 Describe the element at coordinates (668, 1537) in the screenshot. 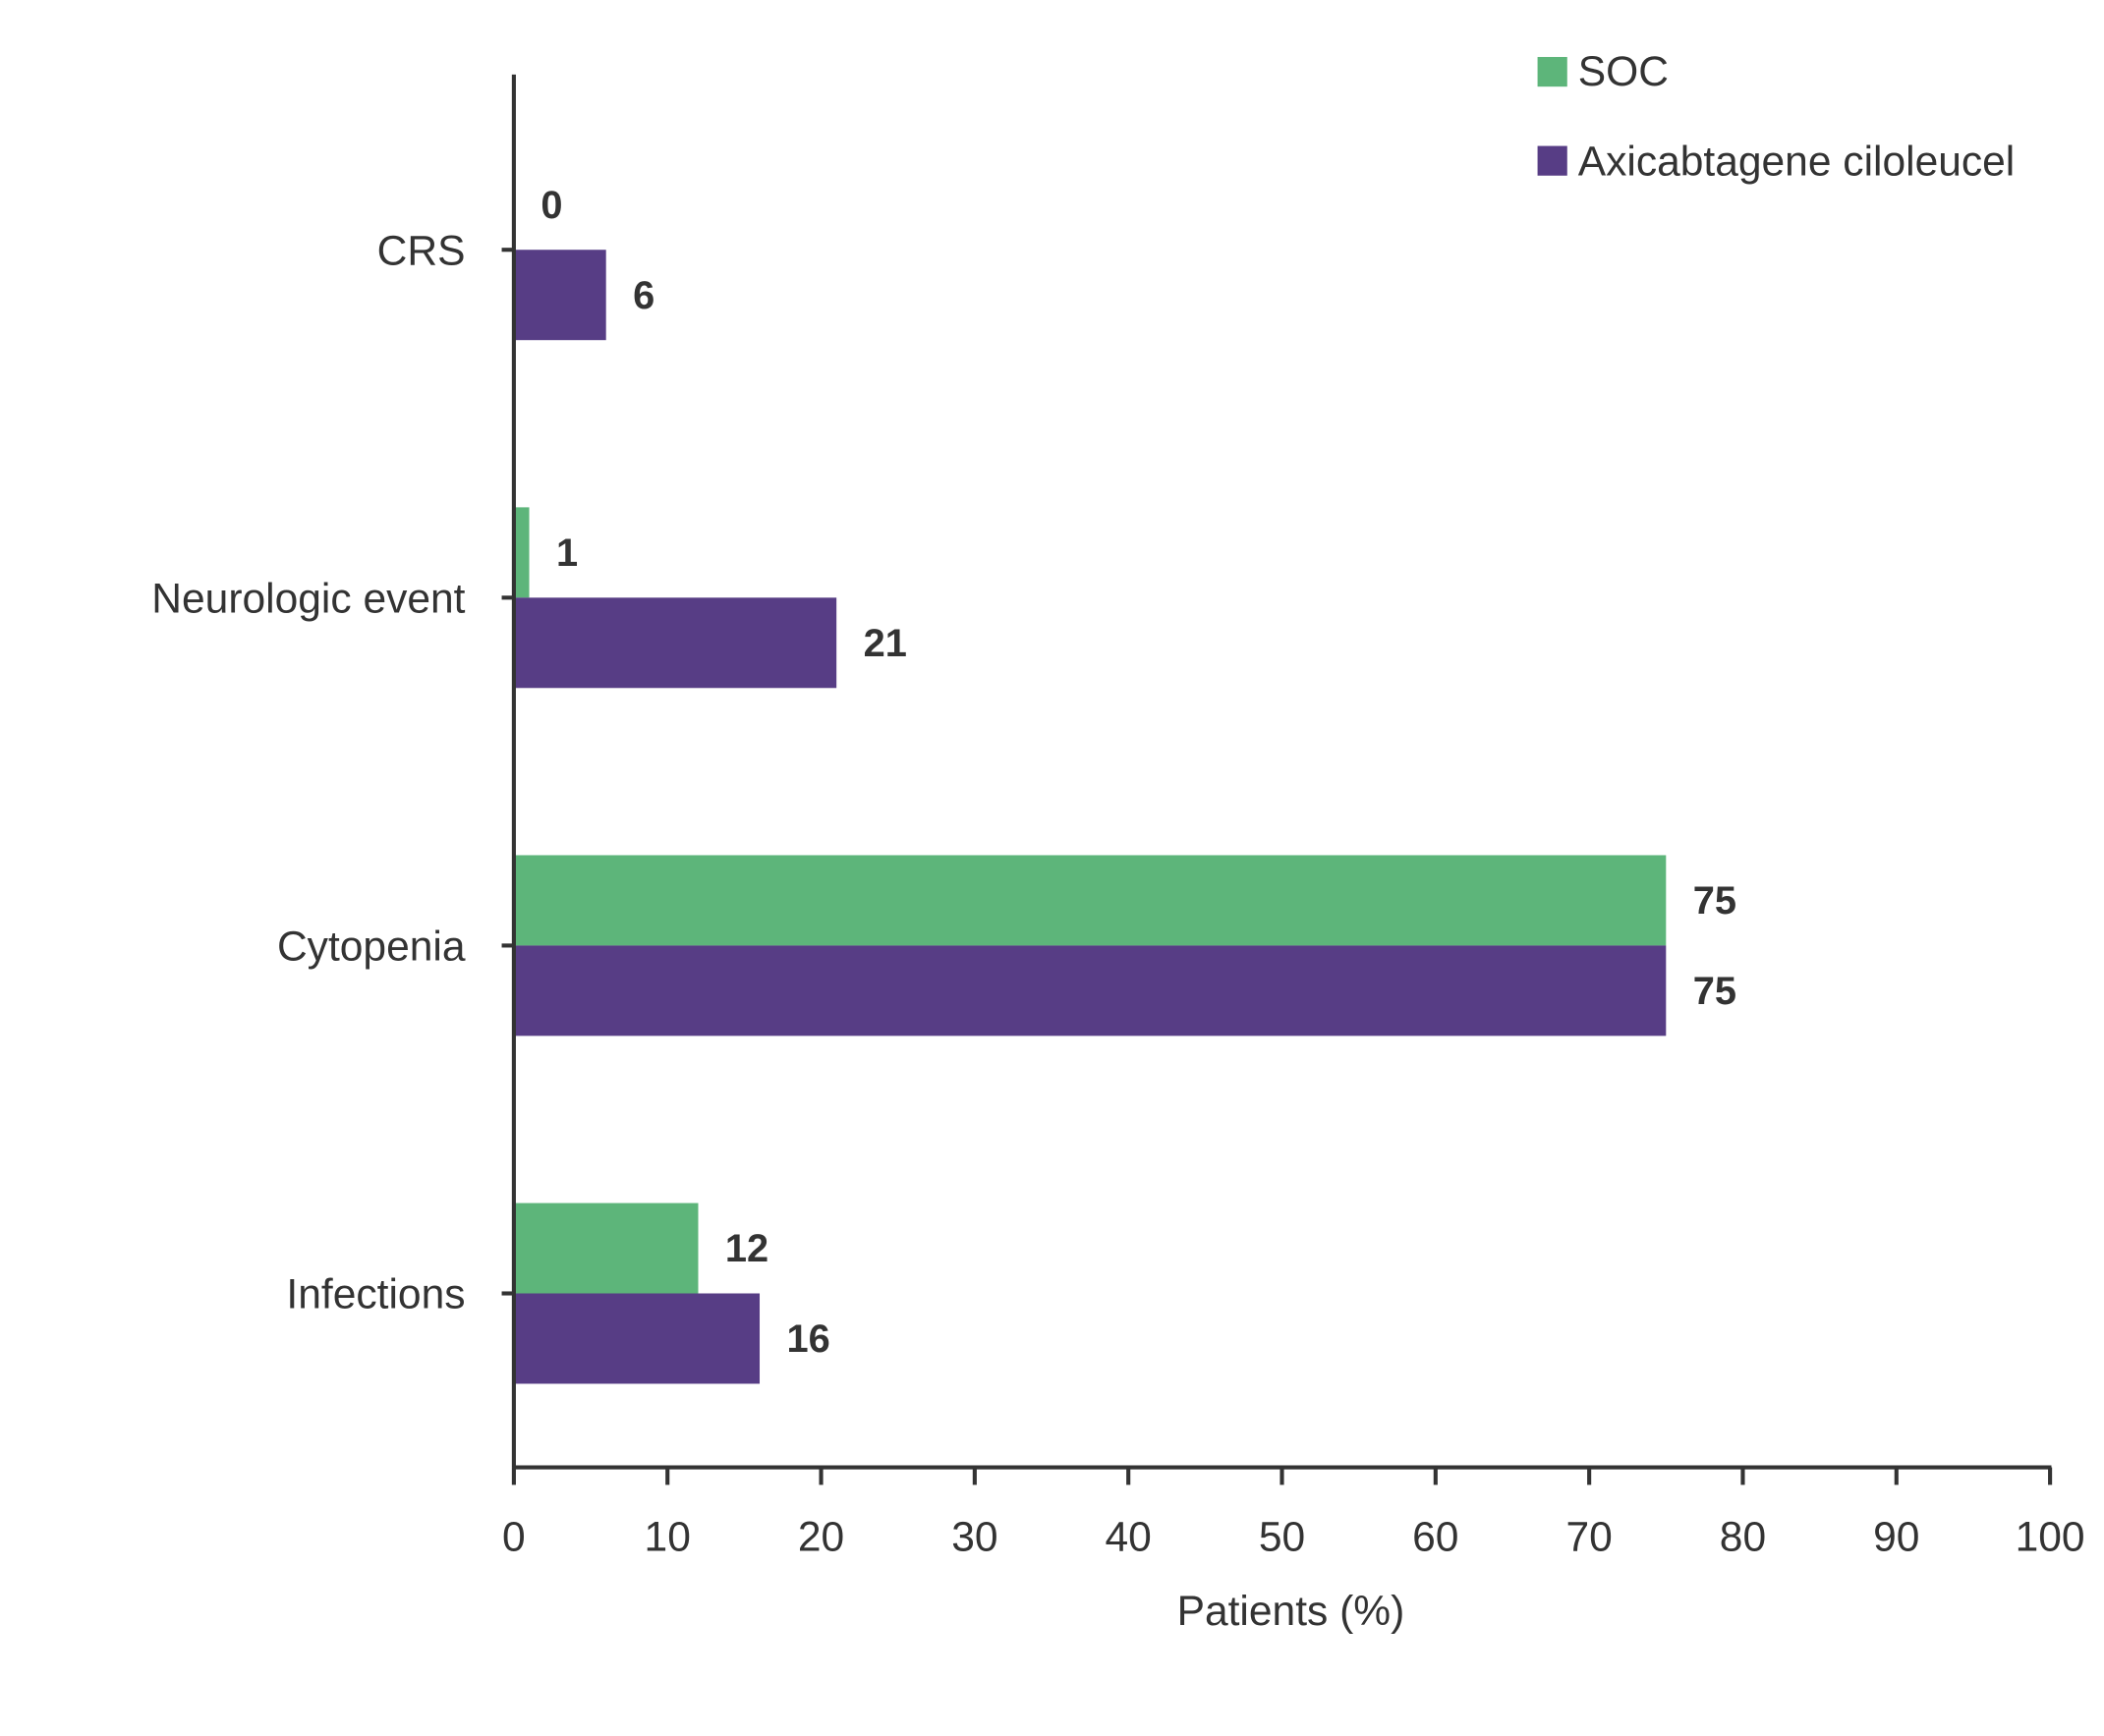

I see `x-tick-label: 10` at that location.